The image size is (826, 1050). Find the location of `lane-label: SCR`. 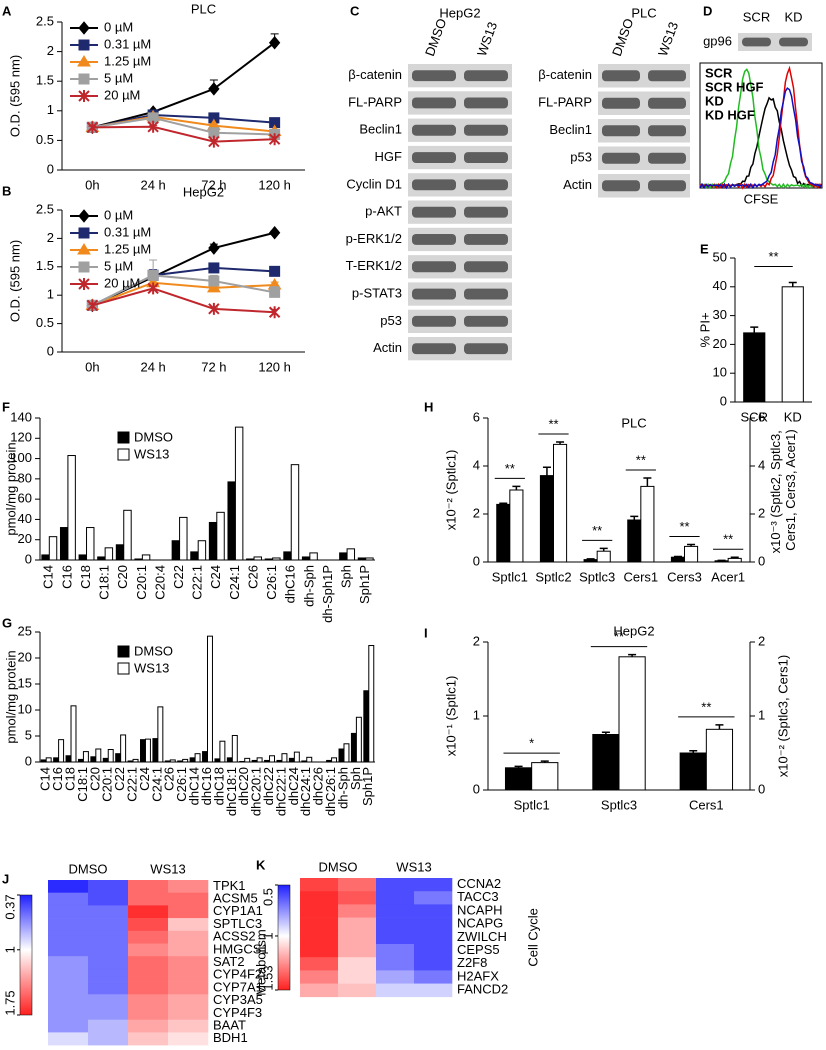

lane-label: SCR is located at coordinates (756, 16).